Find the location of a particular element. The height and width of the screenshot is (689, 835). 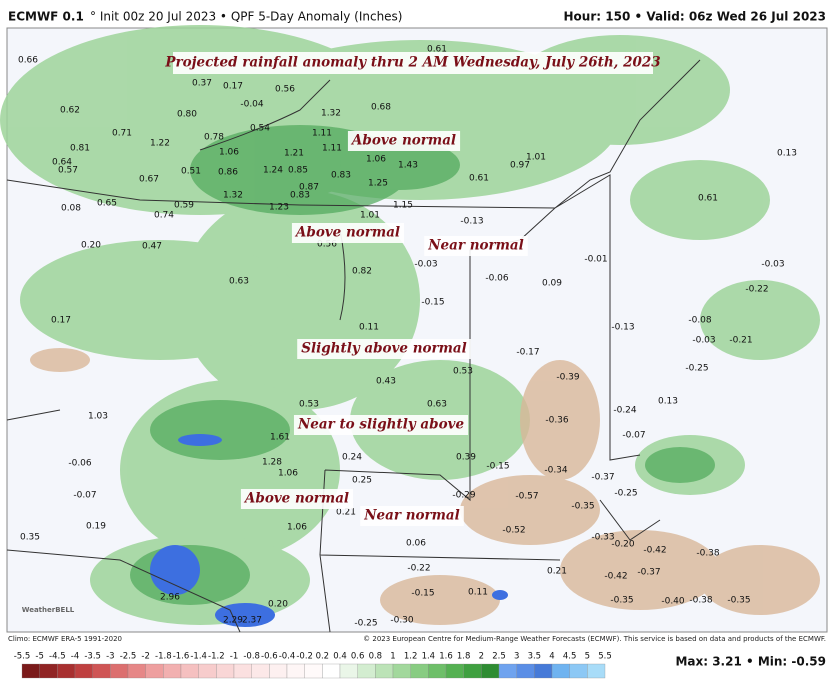

map-value: -0.24 is located at coordinates (625, 411).